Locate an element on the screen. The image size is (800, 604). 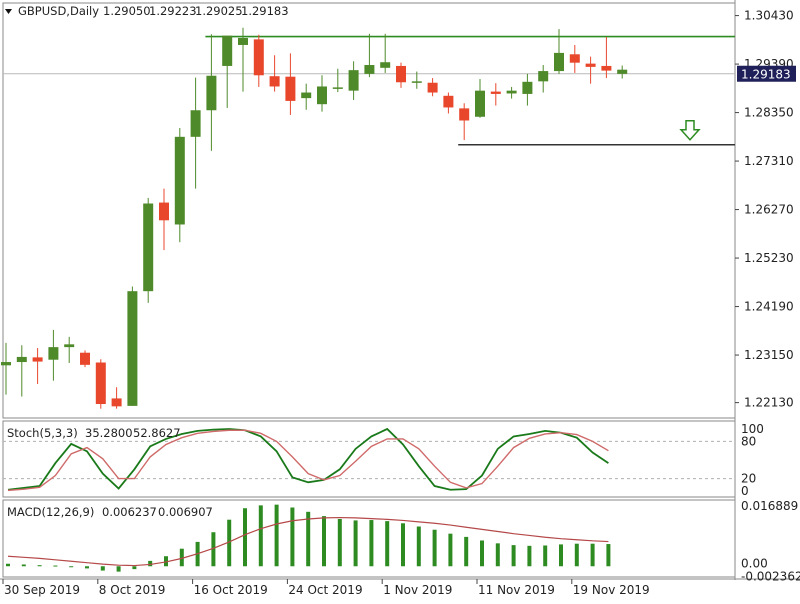
price-tick-label: 1.27310 is located at coordinates (769, 161).